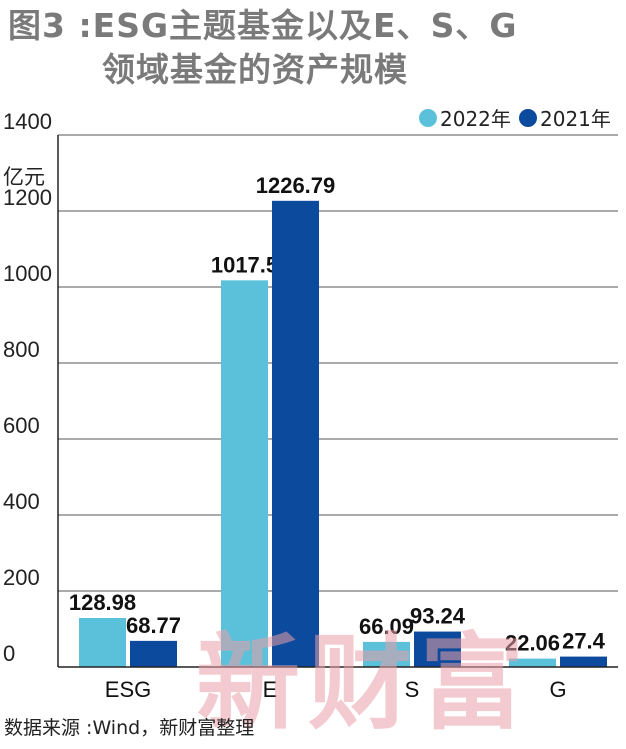 This screenshot has width=626, height=749. Describe the element at coordinates (153, 625) in the screenshot. I see `data-label: 68.77` at that location.